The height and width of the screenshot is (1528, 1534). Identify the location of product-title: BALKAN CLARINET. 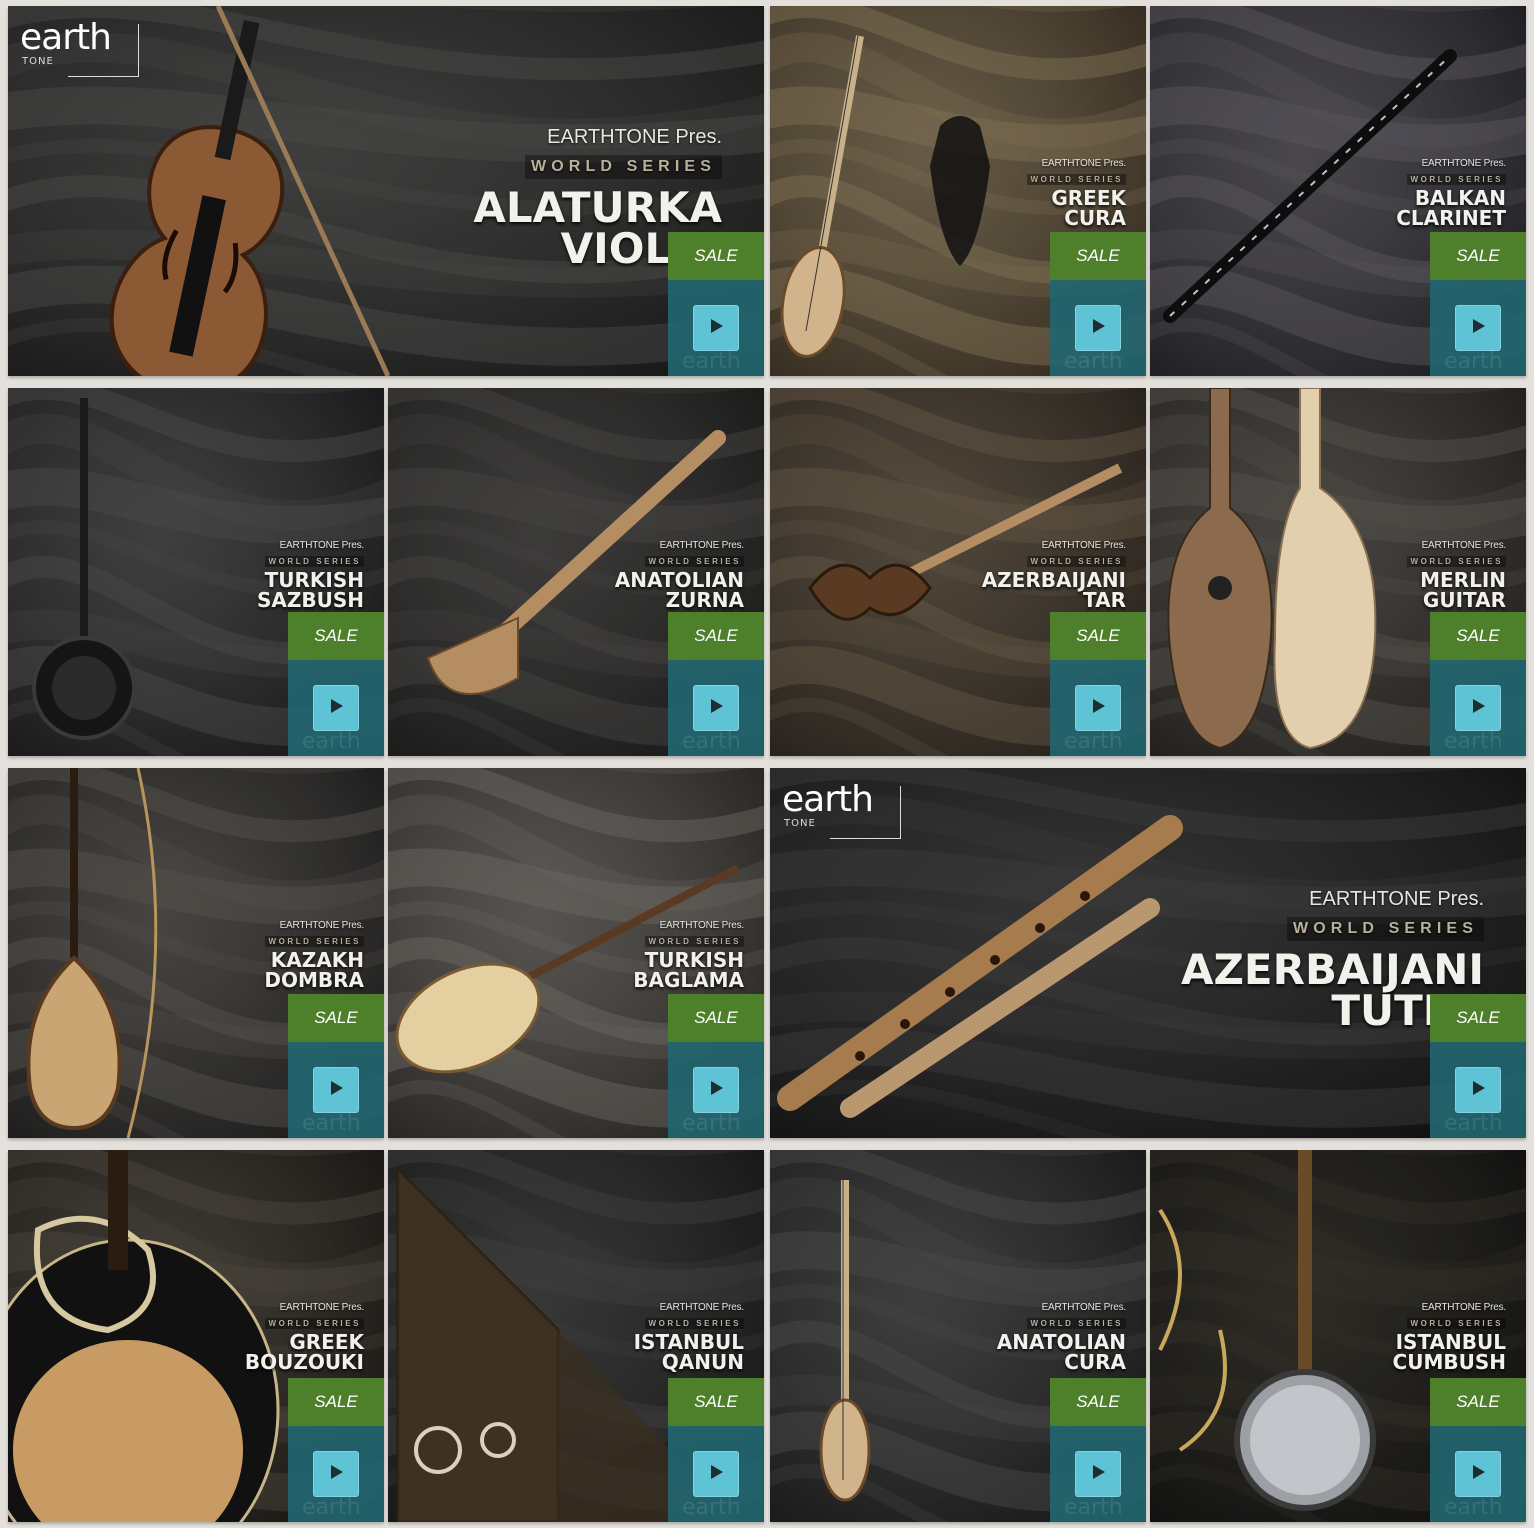
(1451, 208).